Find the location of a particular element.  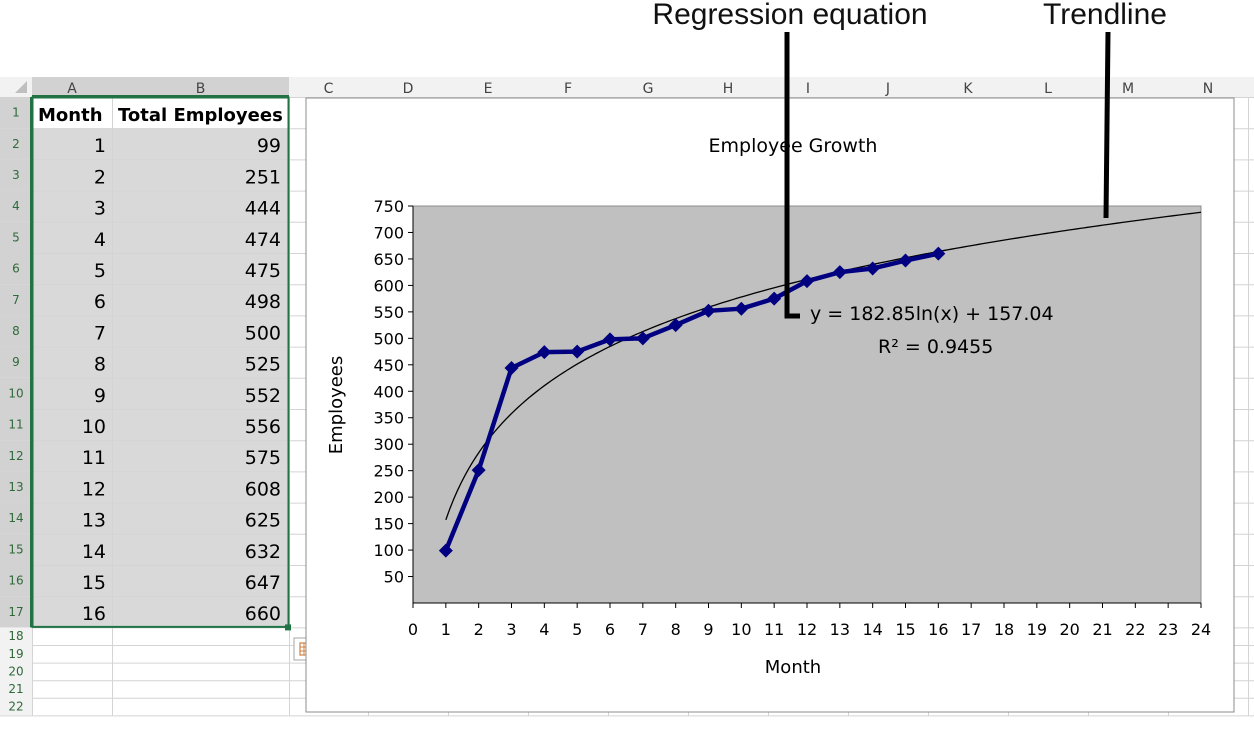

row-header-17: 17 is located at coordinates (16, 612).